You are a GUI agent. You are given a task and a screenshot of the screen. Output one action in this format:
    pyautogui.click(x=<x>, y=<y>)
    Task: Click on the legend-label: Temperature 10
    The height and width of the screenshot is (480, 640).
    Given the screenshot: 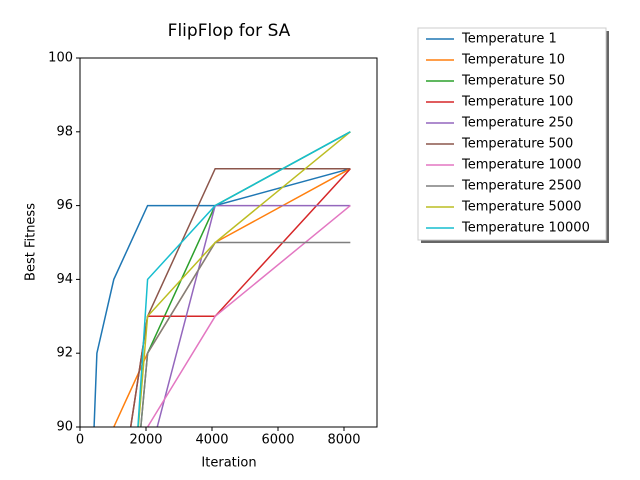 What is the action you would take?
    pyautogui.click(x=513, y=60)
    